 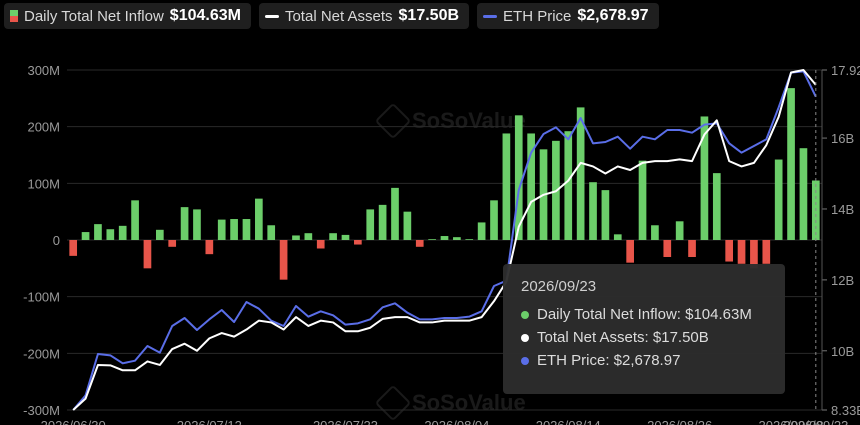 I want to click on tooltip-inflow-row: Daily Total Net Inflow: $104.63M, so click(x=653, y=314).